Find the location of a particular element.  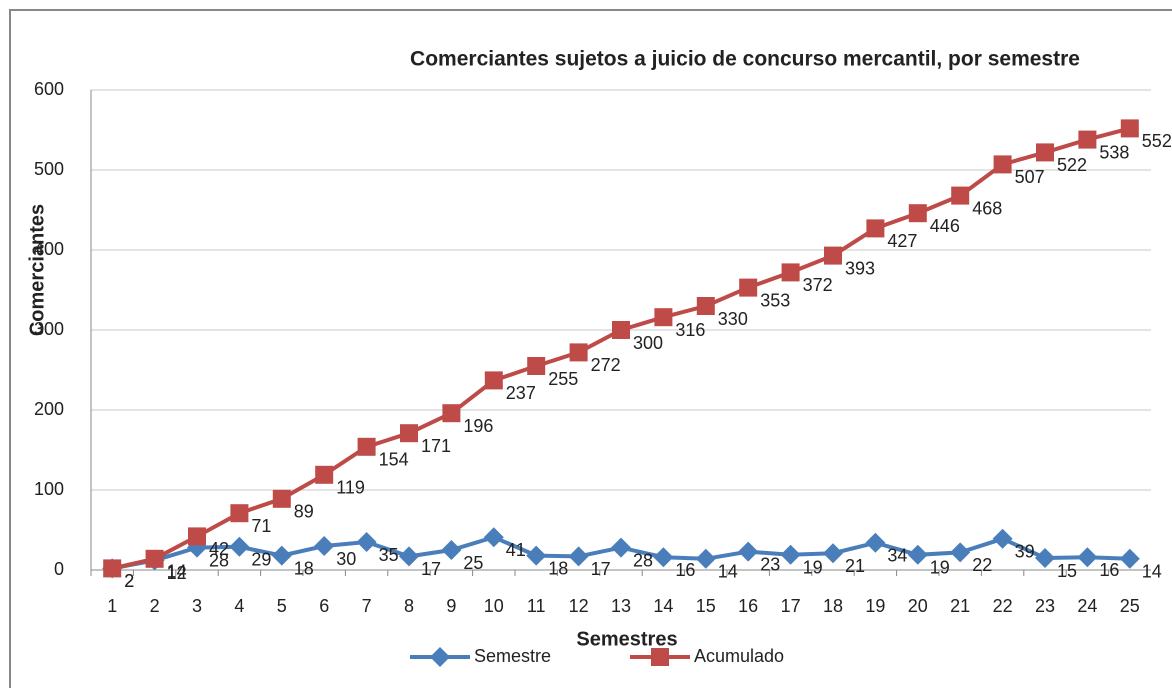

x-tick-label: 2 is located at coordinates (155, 606).